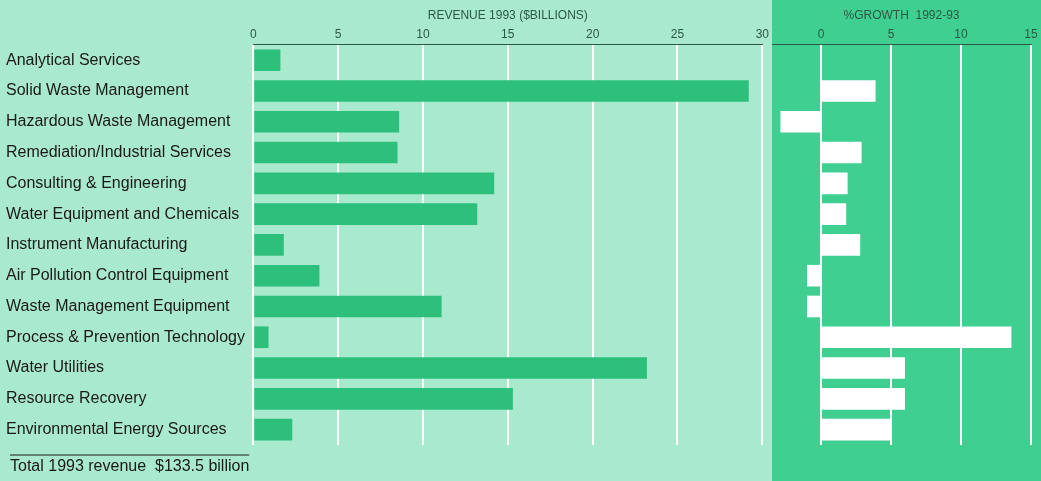 The height and width of the screenshot is (481, 1041). I want to click on x-tick-label: 30, so click(762, 33).